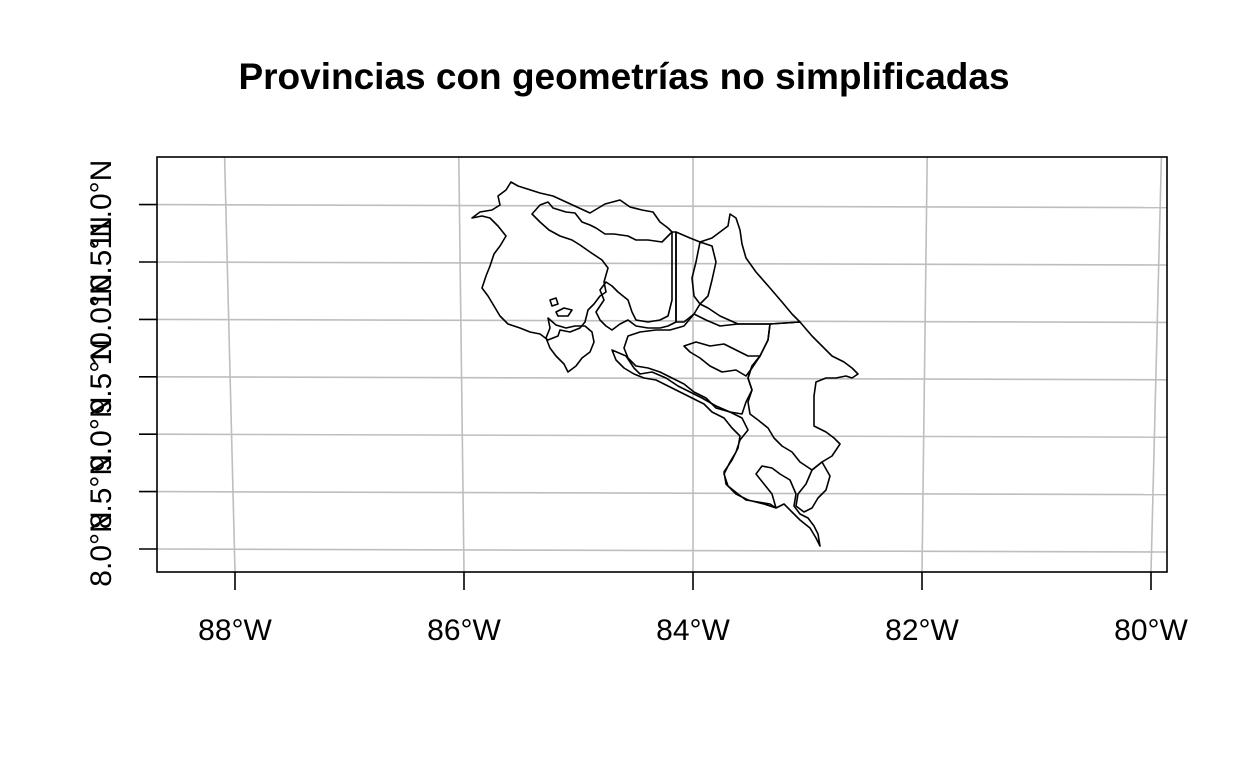  Describe the element at coordinates (704, 273) in the screenshot. I see `province-heredia-north` at that location.